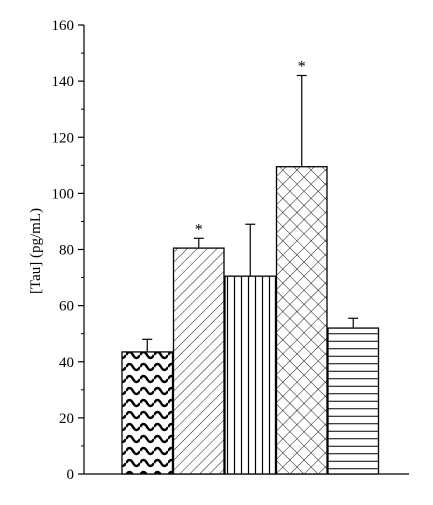 The height and width of the screenshot is (505, 433). I want to click on y-tick-label: 40, so click(66, 363).